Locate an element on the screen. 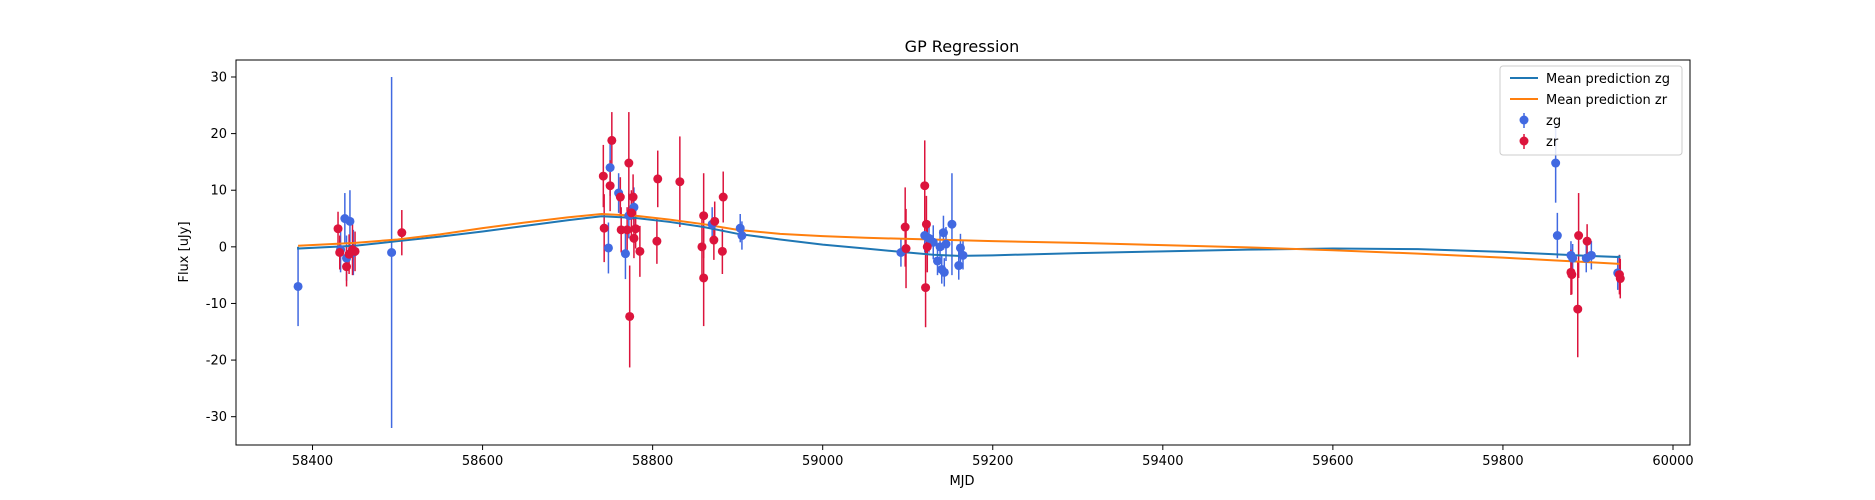 Image resolution: width=1875 pixels, height=500 pixels. legend-zg-marker-swatch is located at coordinates (1524, 120).